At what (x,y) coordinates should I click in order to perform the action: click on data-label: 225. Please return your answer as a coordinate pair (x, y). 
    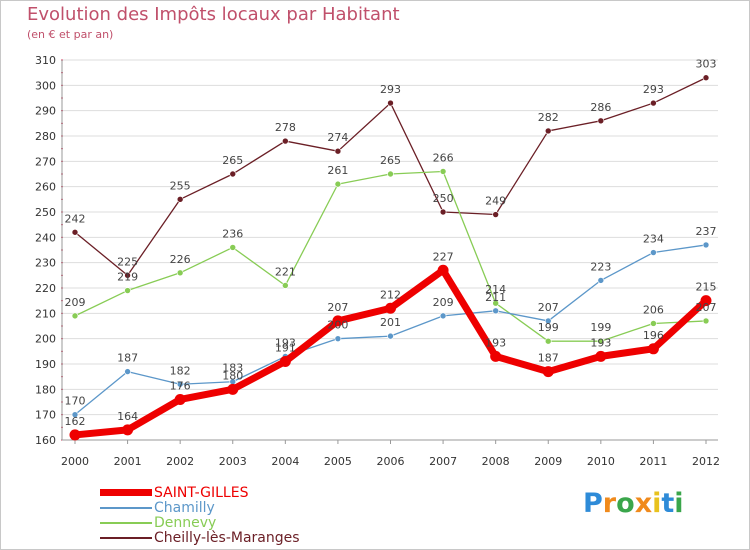
    Looking at the image, I should click on (127, 261).